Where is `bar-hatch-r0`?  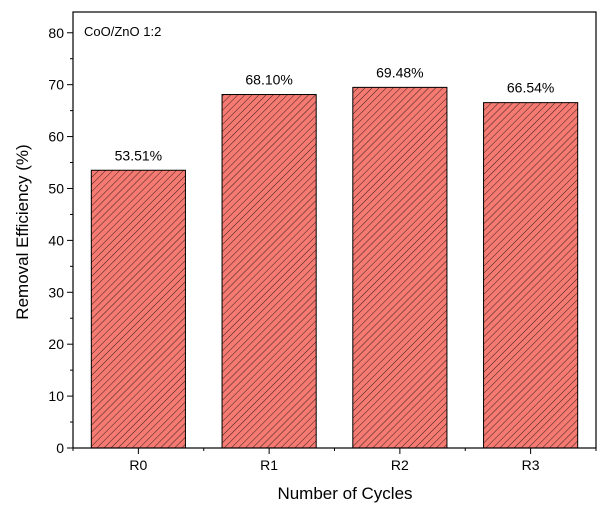
bar-hatch-r0 is located at coordinates (138, 309).